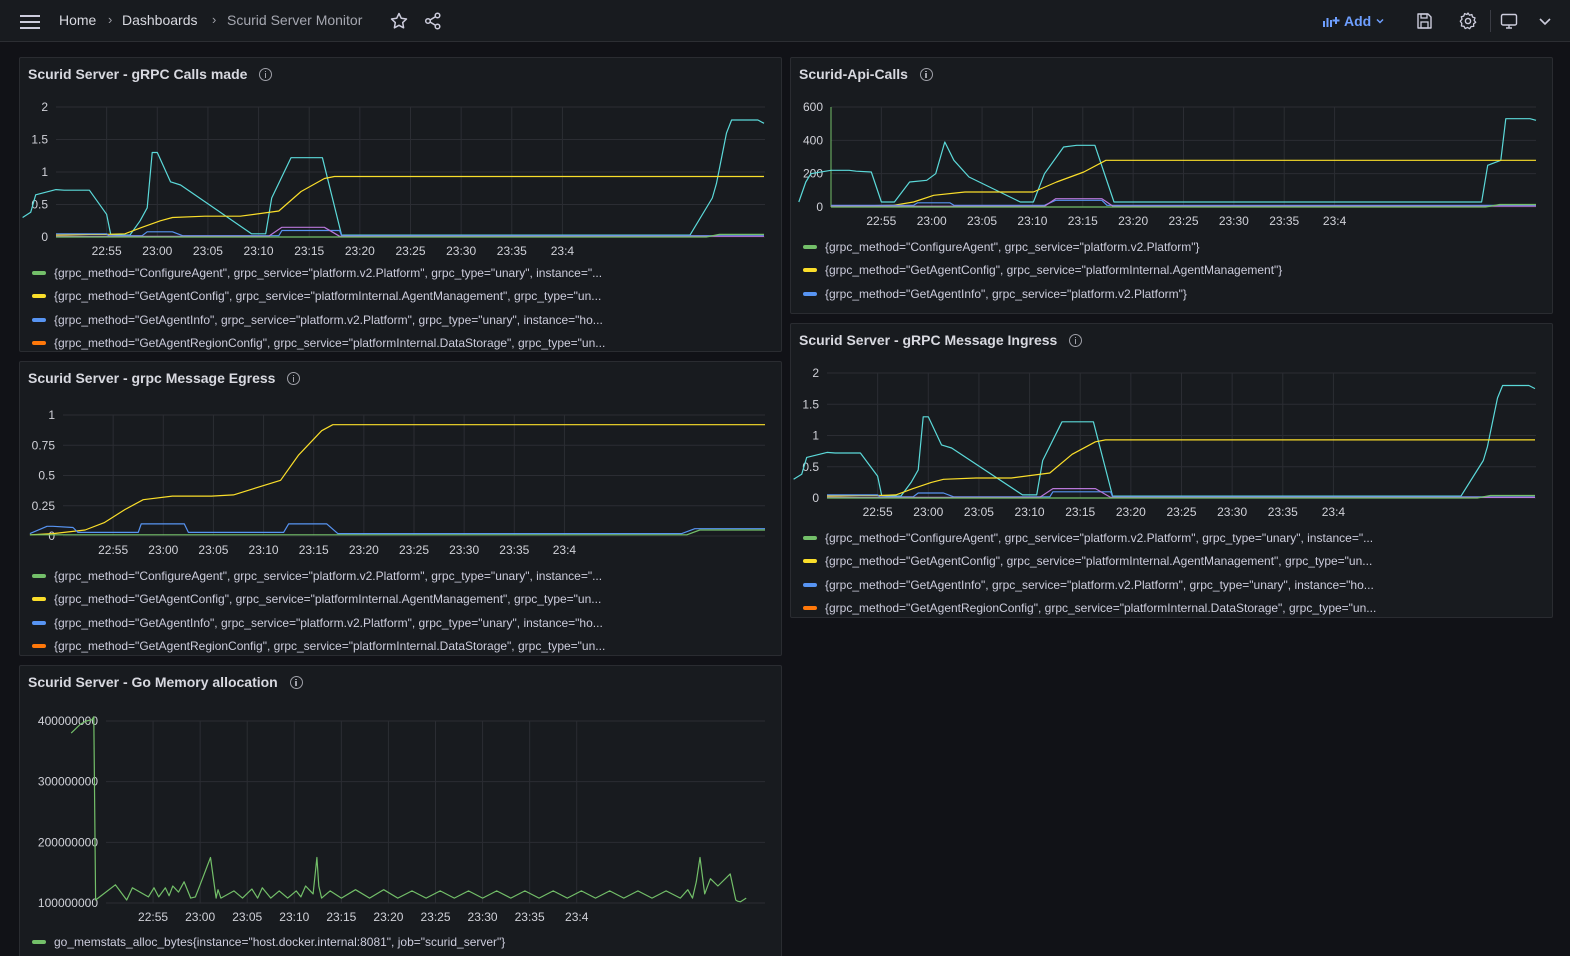 This screenshot has height=956, width=1570. Describe the element at coordinates (160, 20) in the screenshot. I see `breadcrumb-dashboards: Dashboards` at that location.